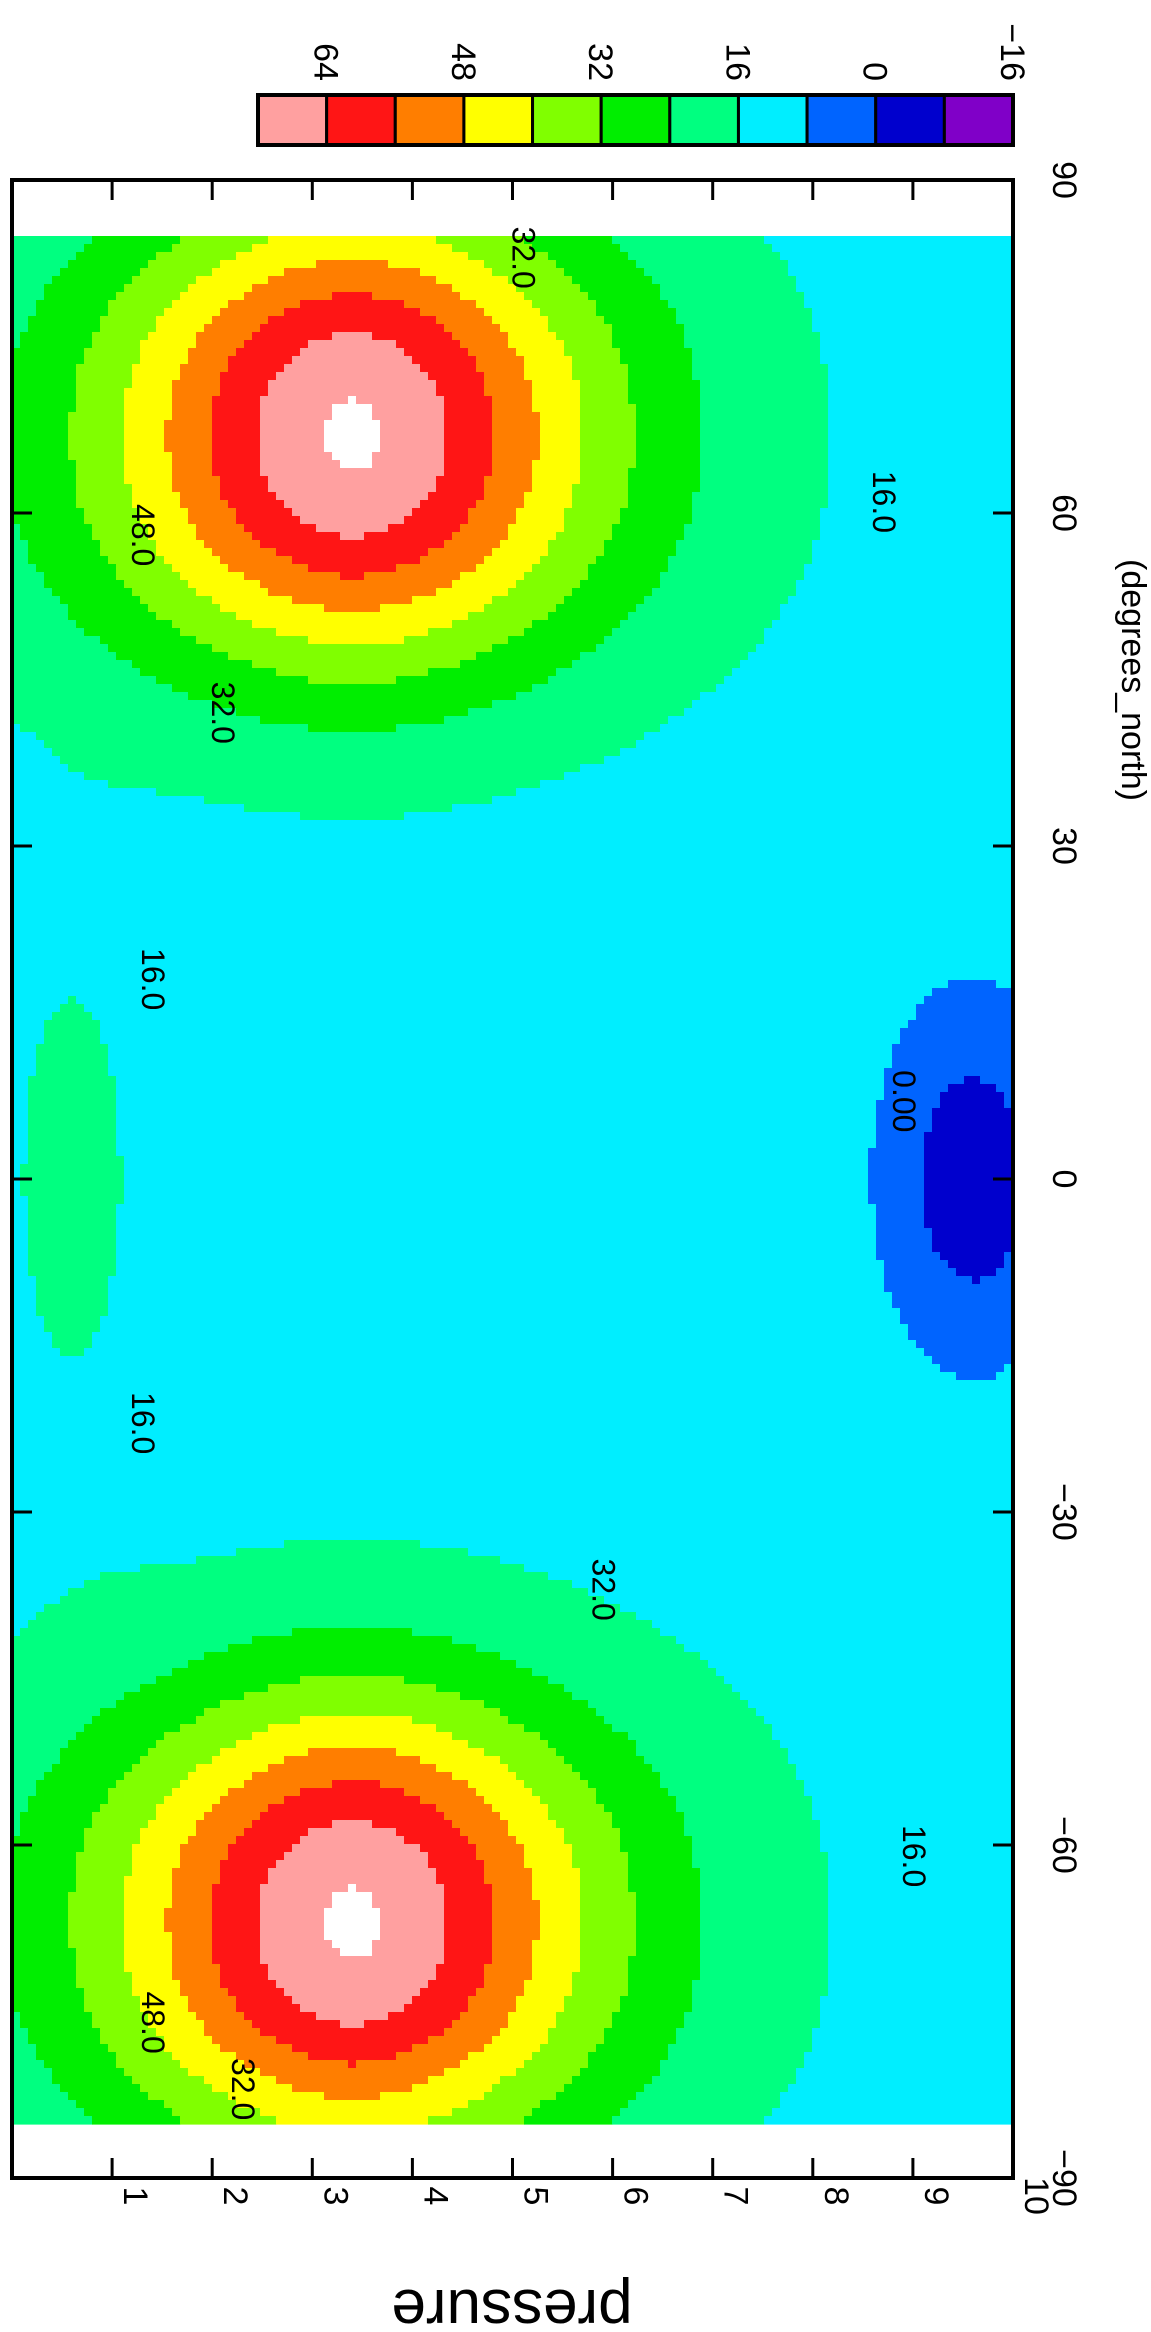 Image resolution: width=1151 pixels, height=2332 pixels. I want to click on colorbar-tick-label: −16, so click(1012, 52).